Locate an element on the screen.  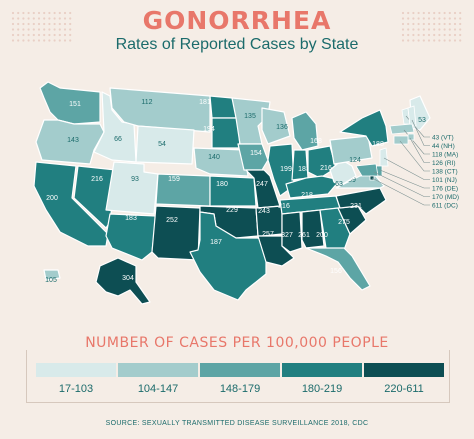
state-ar is located at coordinates (269, 221).